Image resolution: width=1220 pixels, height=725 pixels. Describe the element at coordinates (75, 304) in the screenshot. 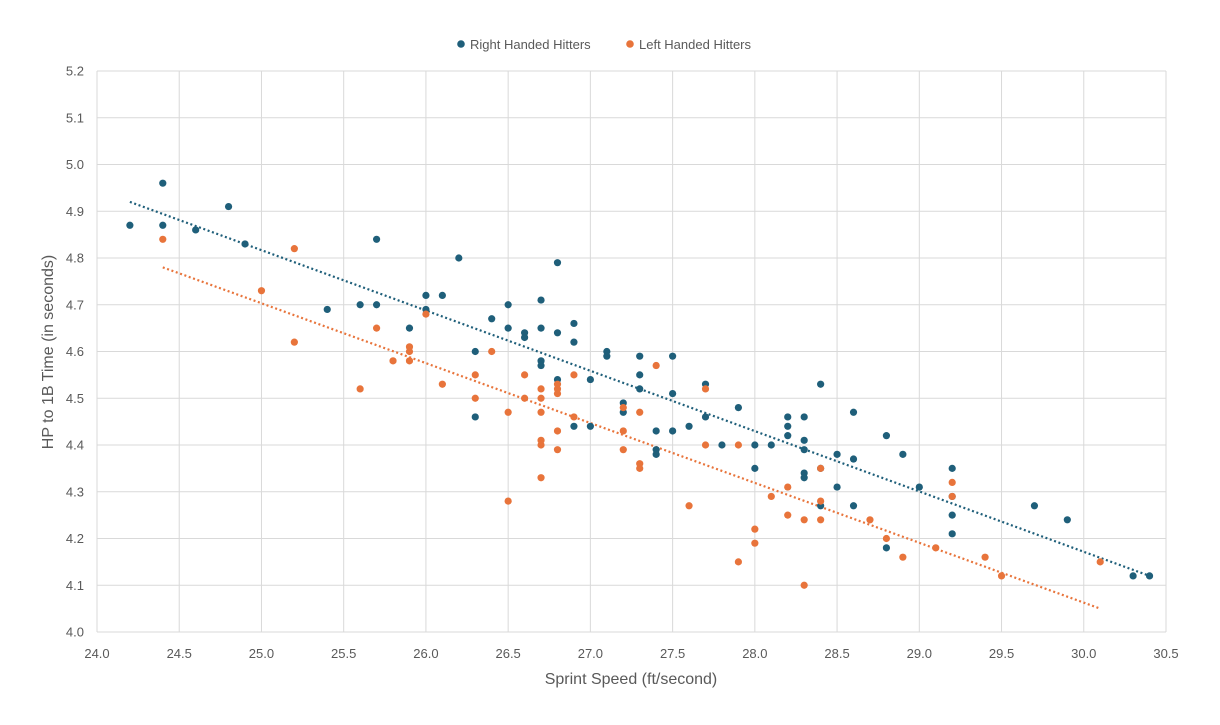

I see `y-tick-label: 4.7` at that location.